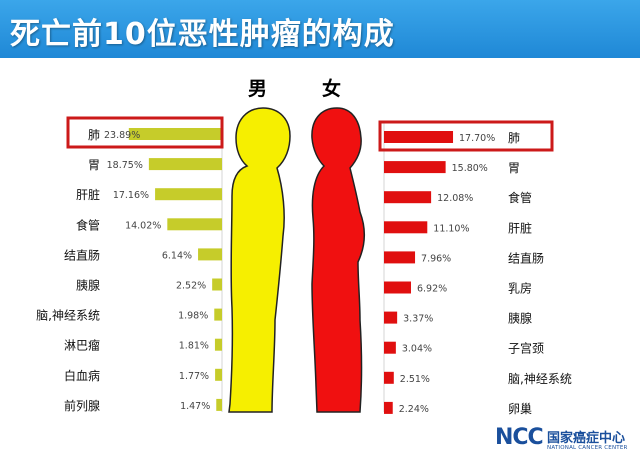  I want to click on logo-name-en: NATIONAL CANCER CENTER, so click(587, 448).